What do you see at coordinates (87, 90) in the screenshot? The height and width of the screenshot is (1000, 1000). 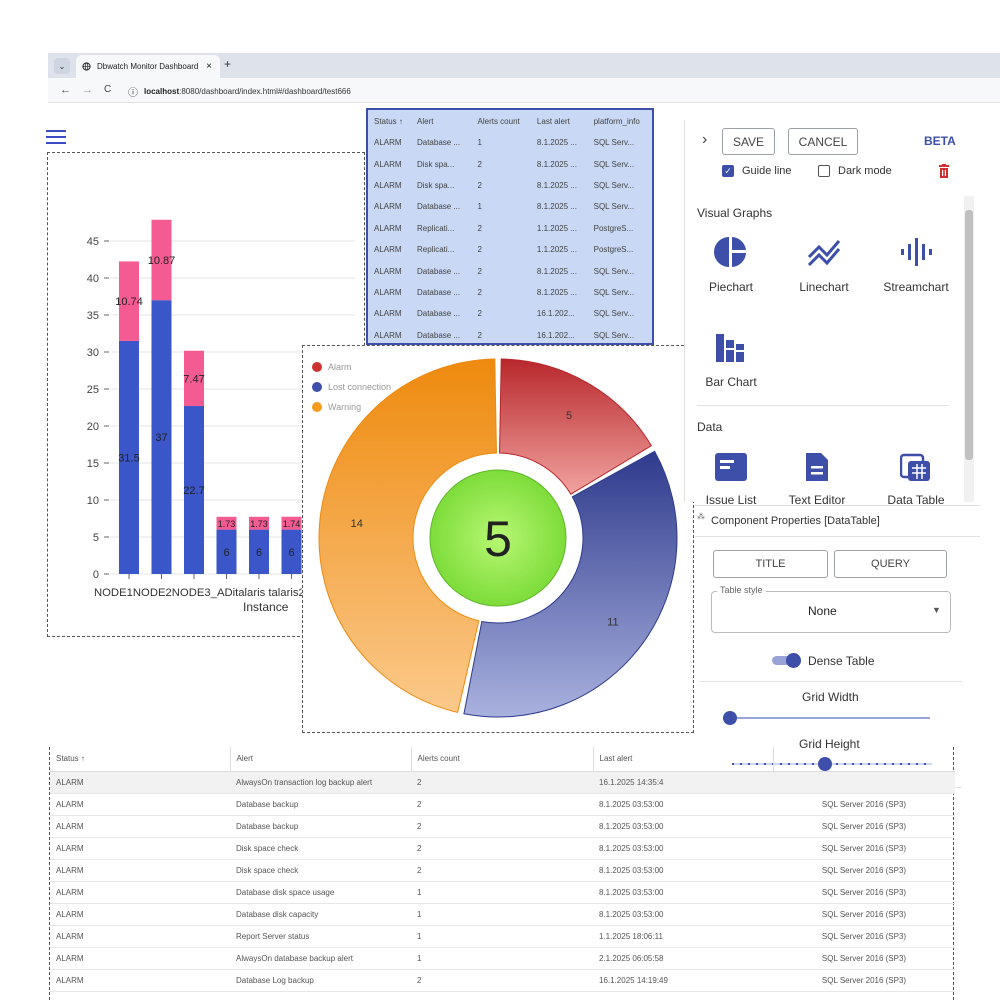 I see `forward-icon: →` at bounding box center [87, 90].